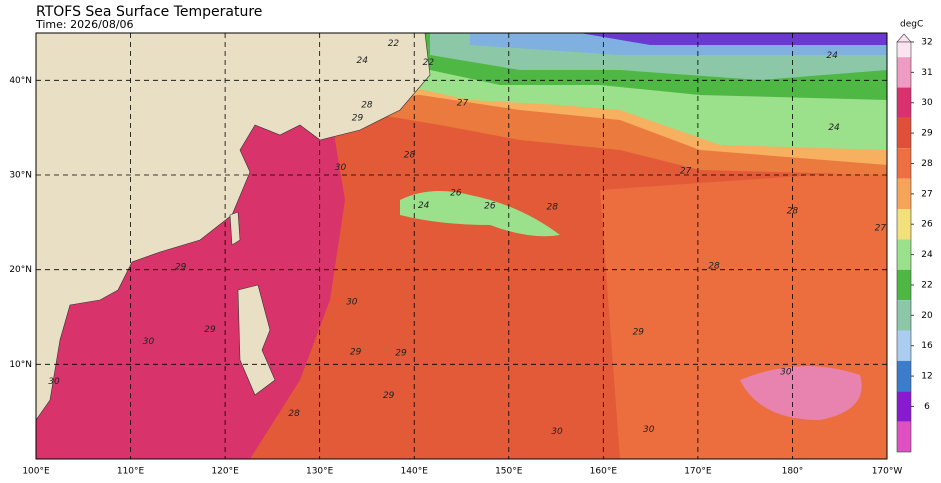  I want to click on x-tick-label: 120°E, so click(225, 472).